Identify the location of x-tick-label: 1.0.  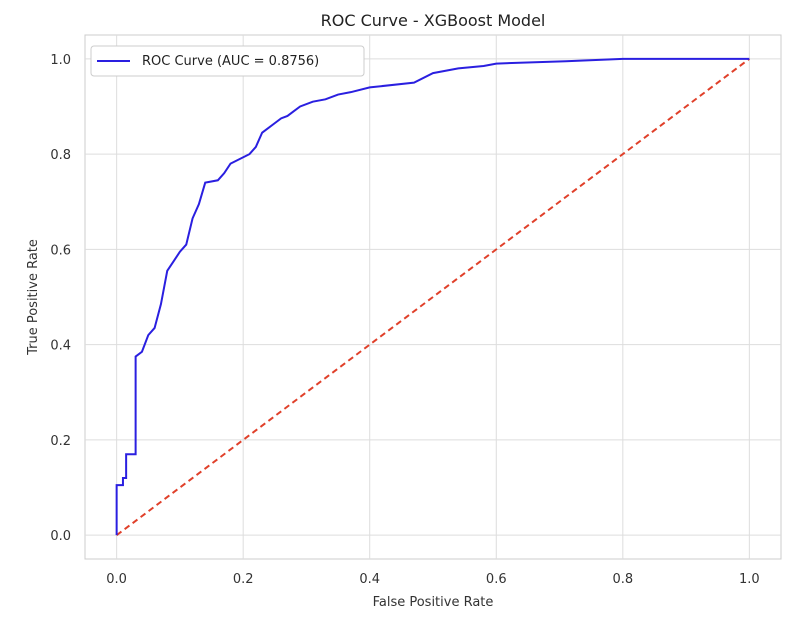
(749, 579).